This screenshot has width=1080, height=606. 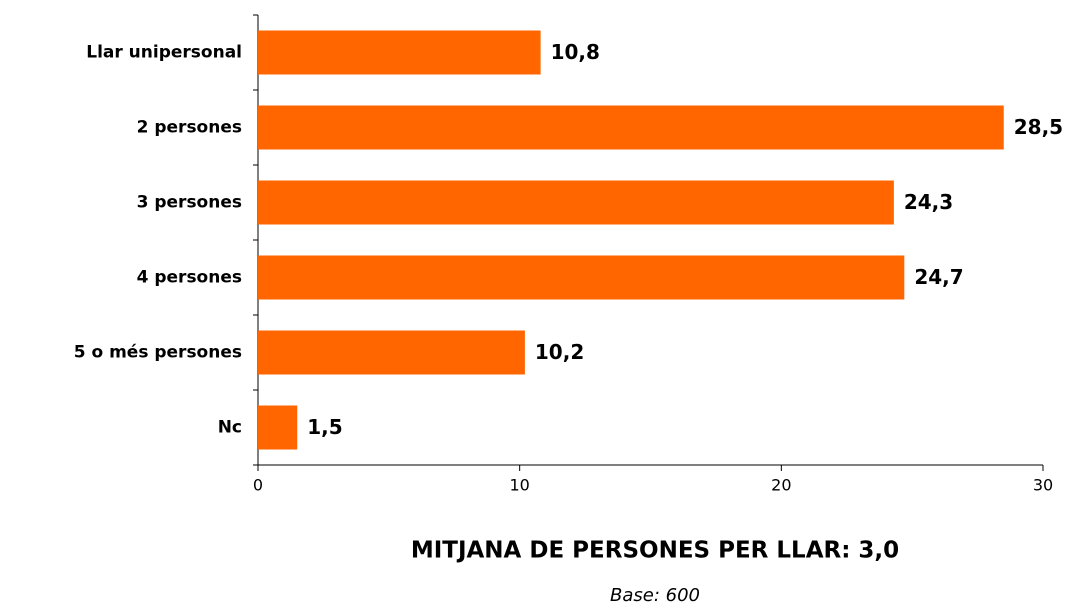 I want to click on x-tick-label: 0, so click(x=258, y=485).